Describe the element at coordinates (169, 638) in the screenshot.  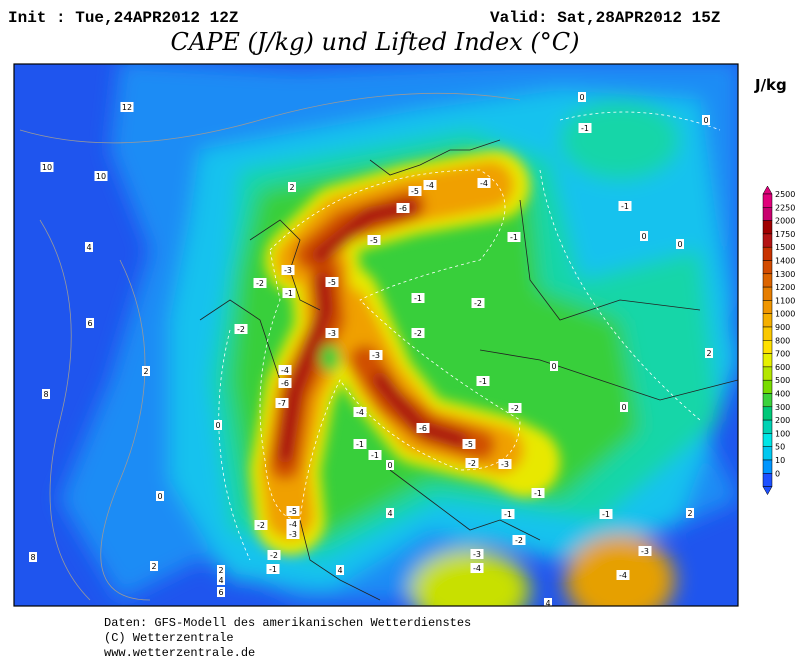
I see `footer-line: (C) Wetterzentrale` at that location.